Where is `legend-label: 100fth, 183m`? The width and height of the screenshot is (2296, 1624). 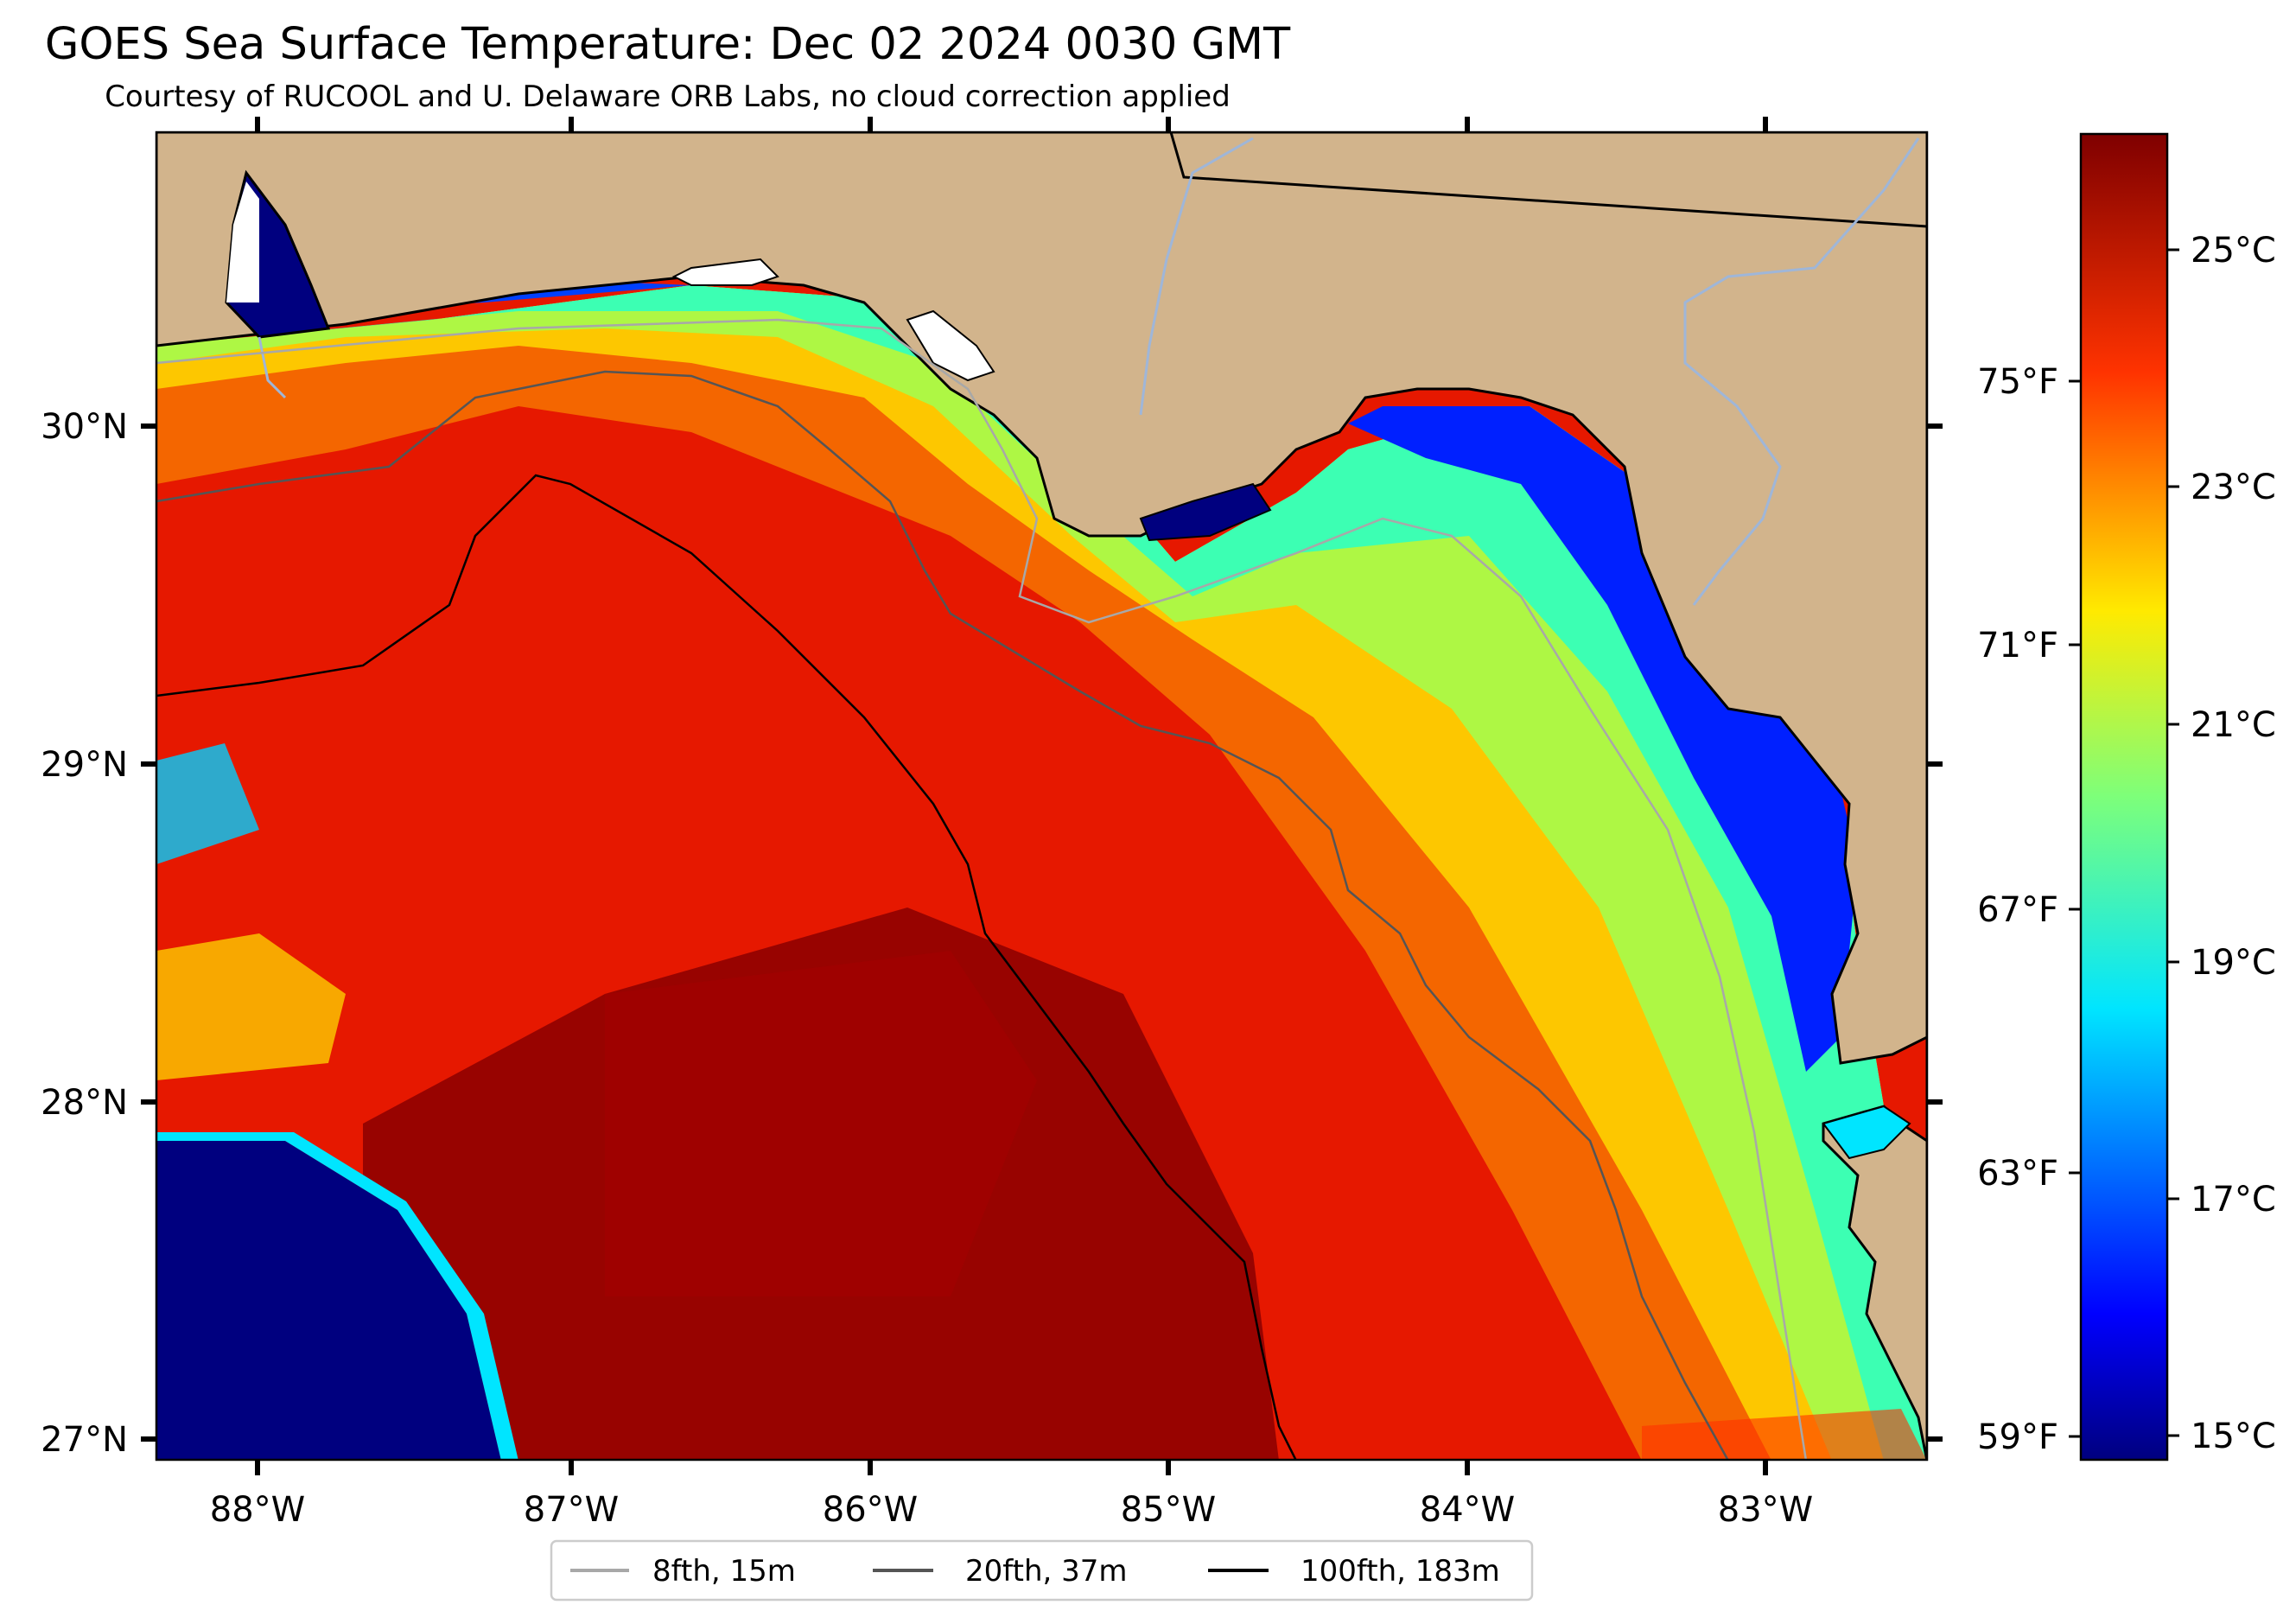
legend-label: 100fth, 183m is located at coordinates (1400, 1571).